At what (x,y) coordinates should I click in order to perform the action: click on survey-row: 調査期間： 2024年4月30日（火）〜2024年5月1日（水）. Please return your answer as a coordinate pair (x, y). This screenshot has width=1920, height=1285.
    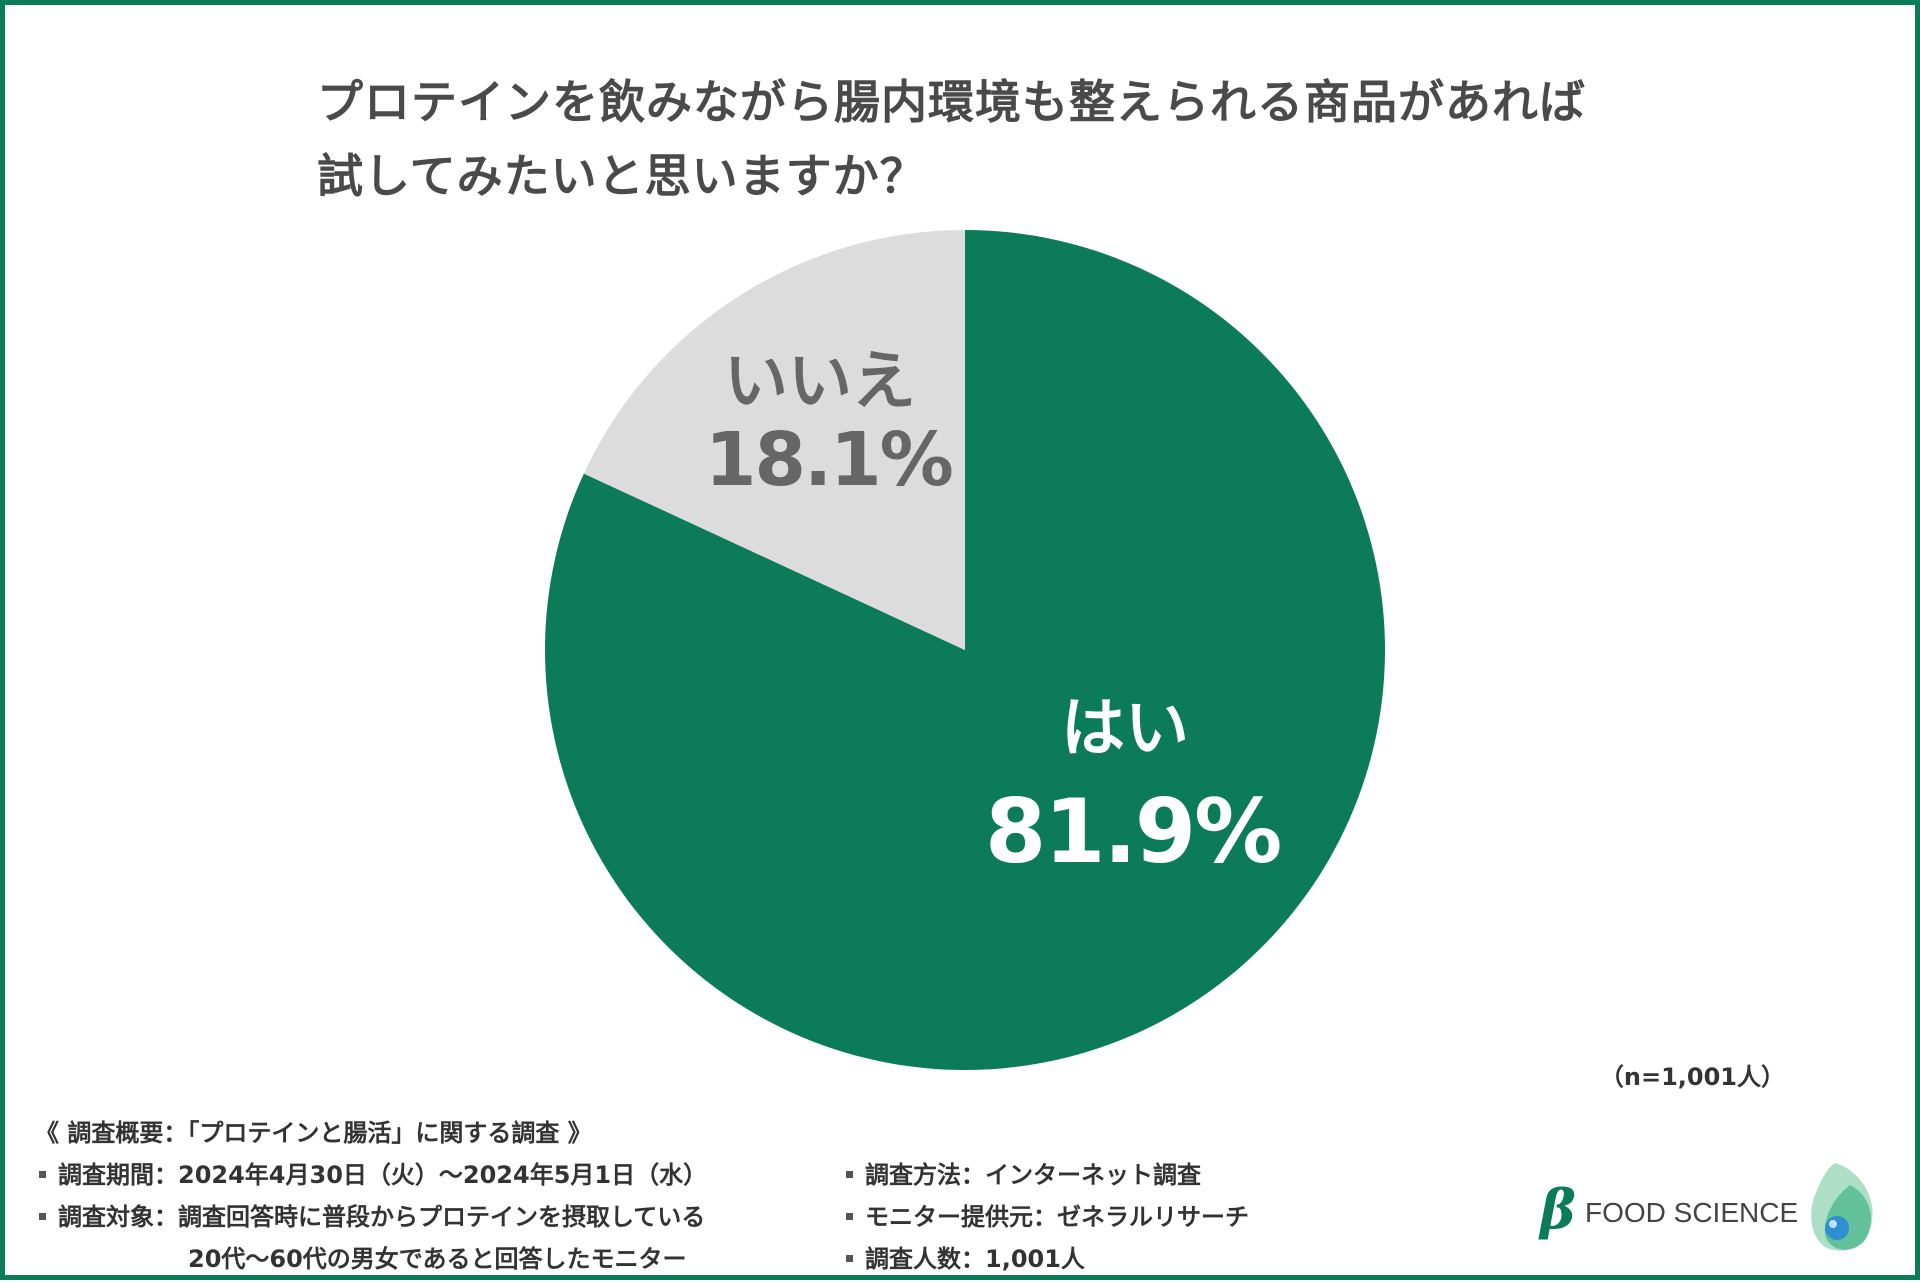
    Looking at the image, I should click on (435, 1175).